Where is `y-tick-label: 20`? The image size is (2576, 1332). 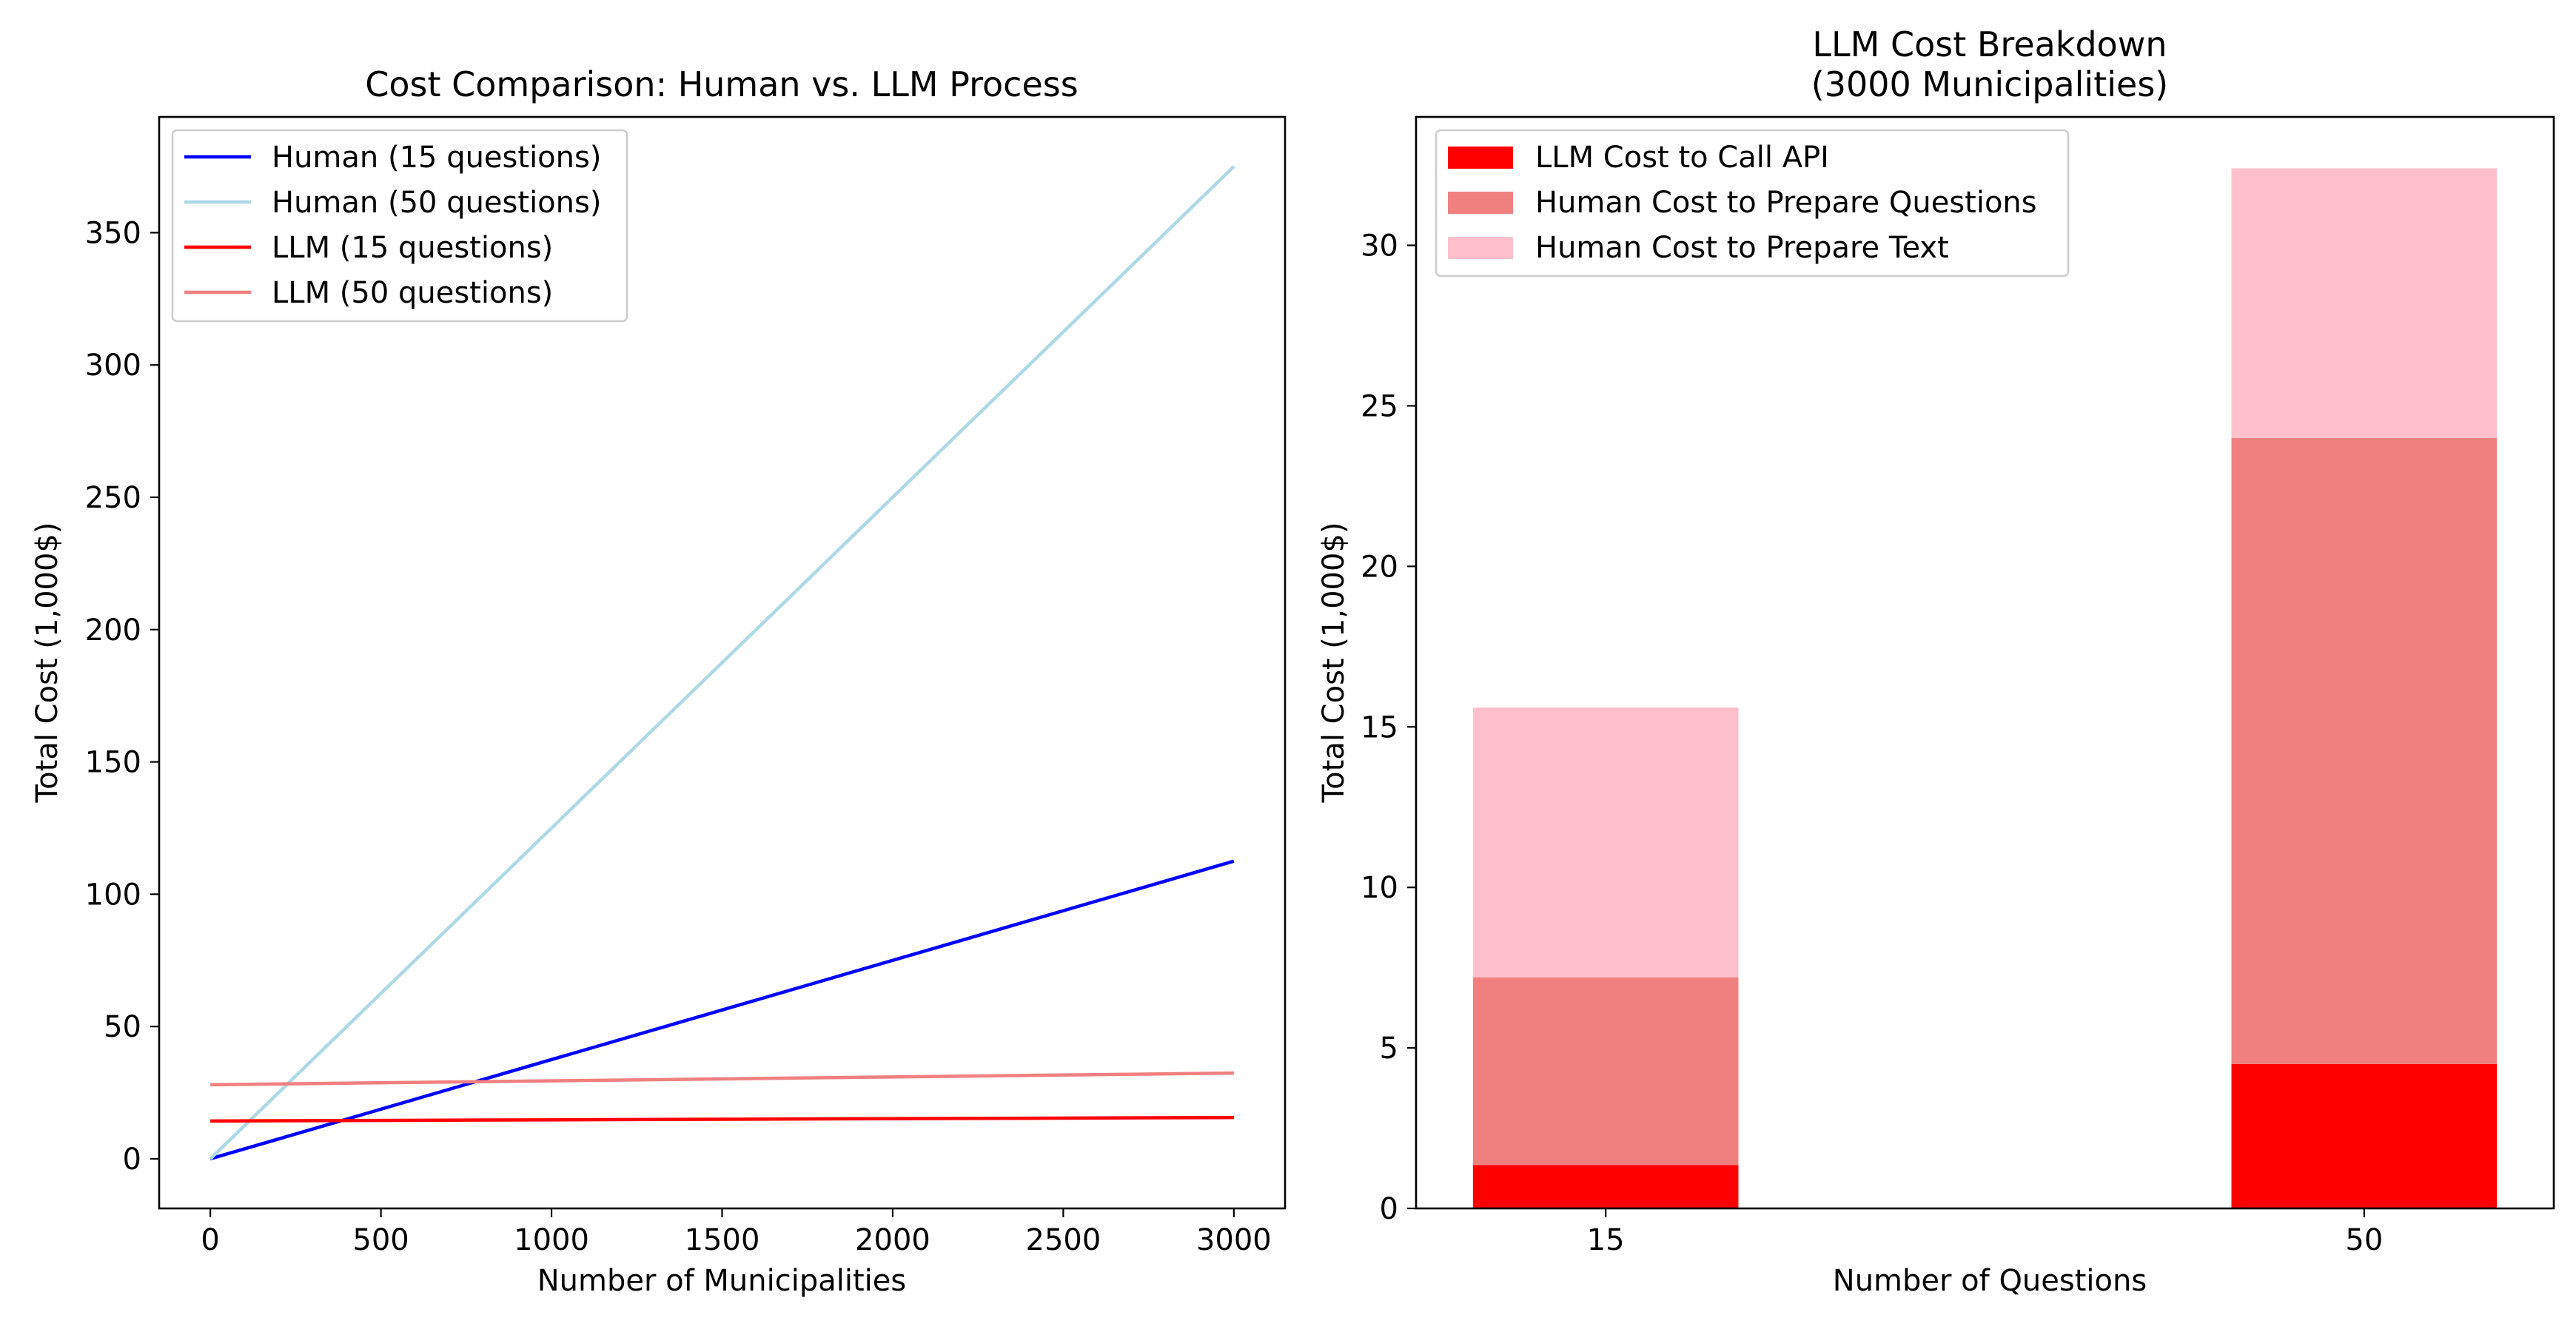 y-tick-label: 20 is located at coordinates (1379, 567).